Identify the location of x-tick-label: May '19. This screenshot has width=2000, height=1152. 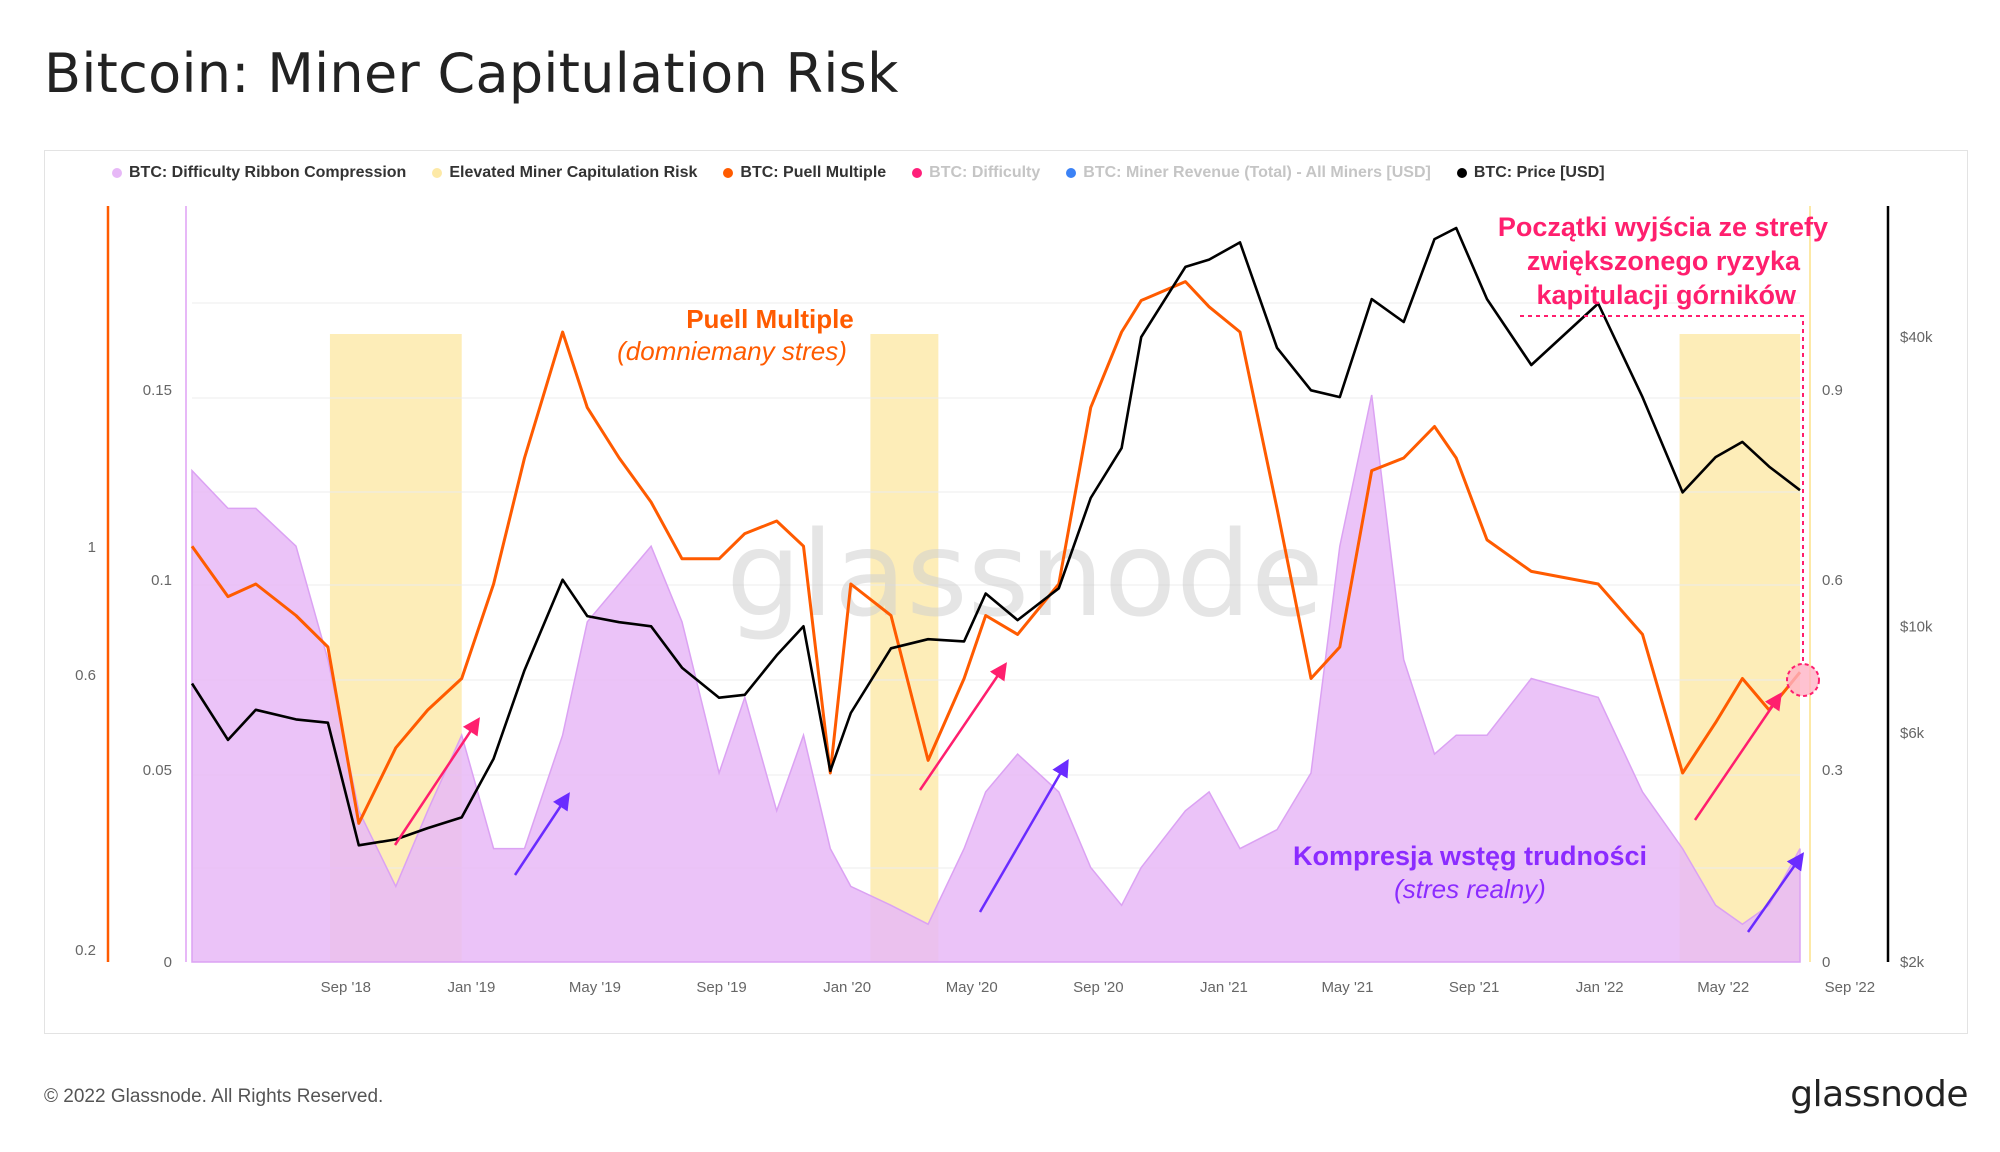
(595, 987).